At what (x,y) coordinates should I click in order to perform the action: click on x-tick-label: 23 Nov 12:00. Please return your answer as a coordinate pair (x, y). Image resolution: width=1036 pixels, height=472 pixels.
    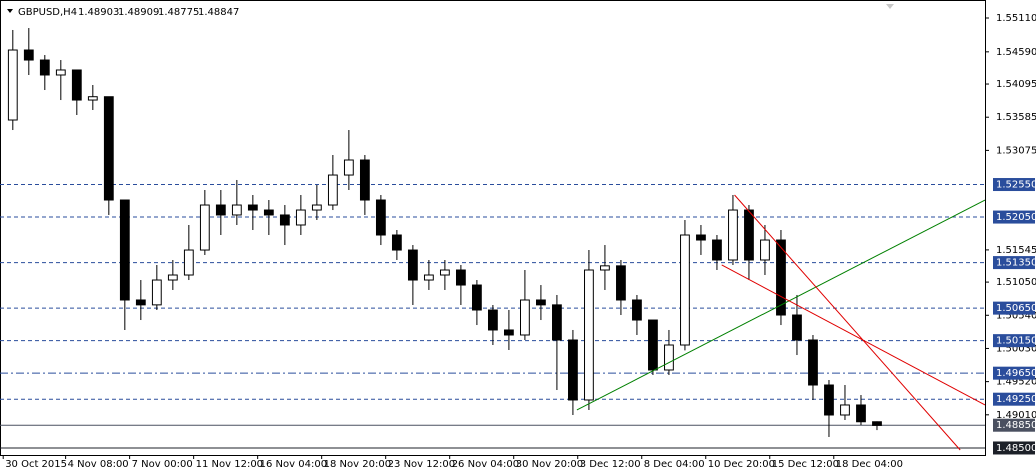
    Looking at the image, I should click on (421, 464).